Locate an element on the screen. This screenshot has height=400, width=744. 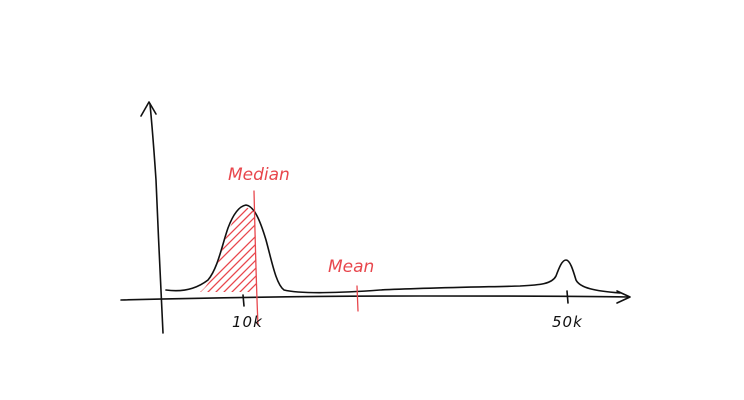
median-hatching is located at coordinates (228, 249).